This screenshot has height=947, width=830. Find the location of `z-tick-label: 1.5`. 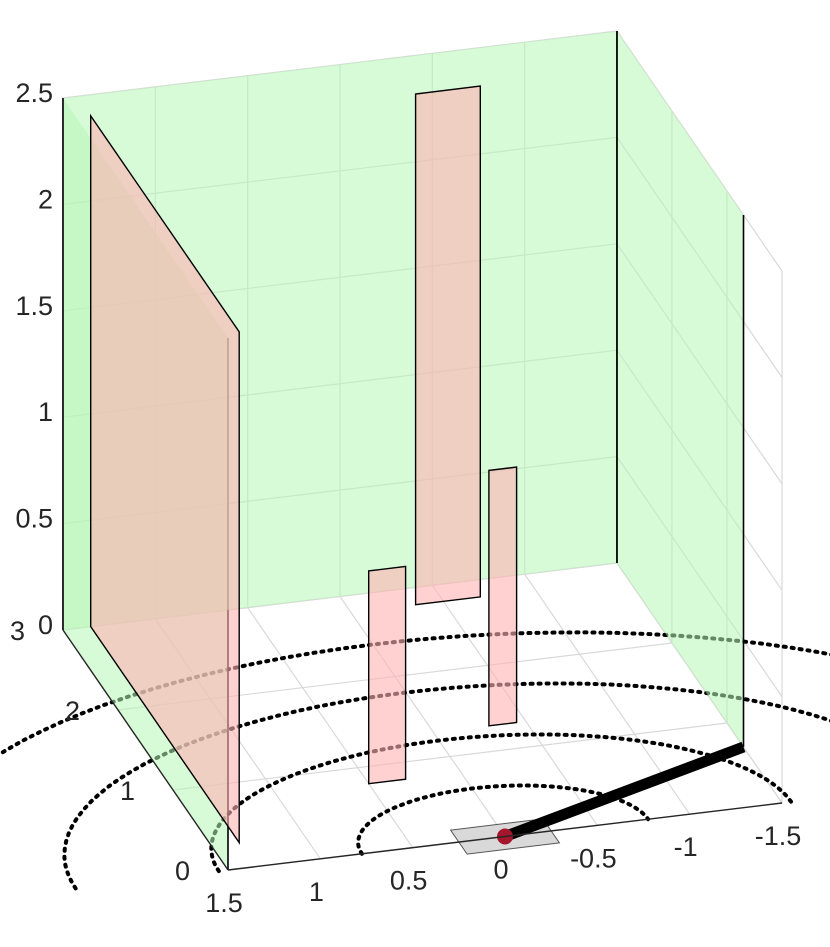

z-tick-label: 1.5 is located at coordinates (34, 306).